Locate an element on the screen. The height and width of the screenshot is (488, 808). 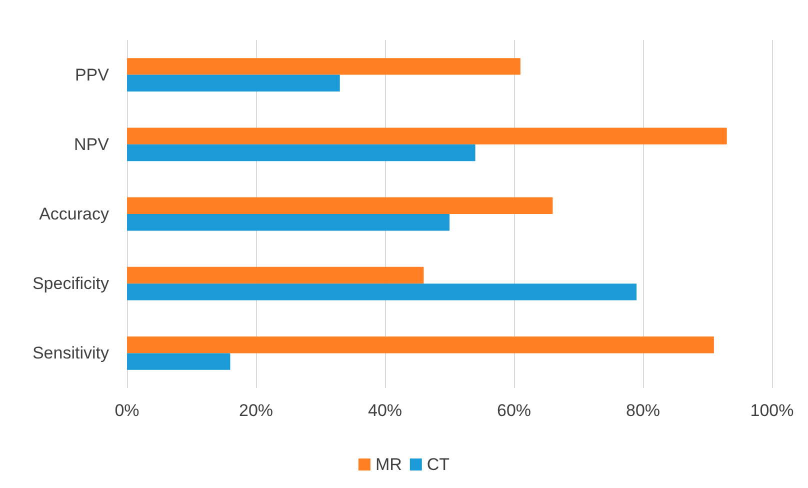
x-tick-label: 80% is located at coordinates (643, 410).